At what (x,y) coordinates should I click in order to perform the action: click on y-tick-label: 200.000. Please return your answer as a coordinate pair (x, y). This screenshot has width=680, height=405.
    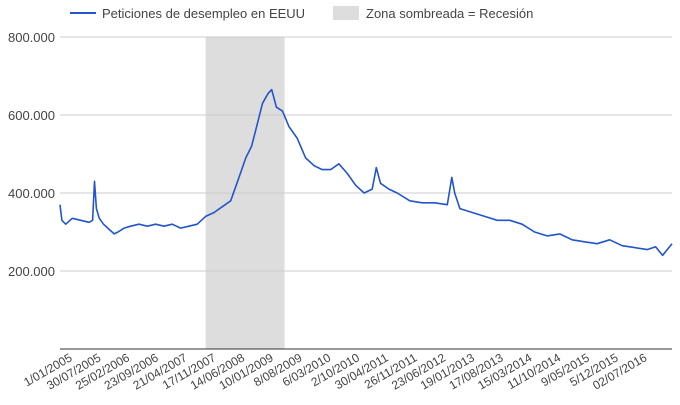
    Looking at the image, I should click on (31, 271).